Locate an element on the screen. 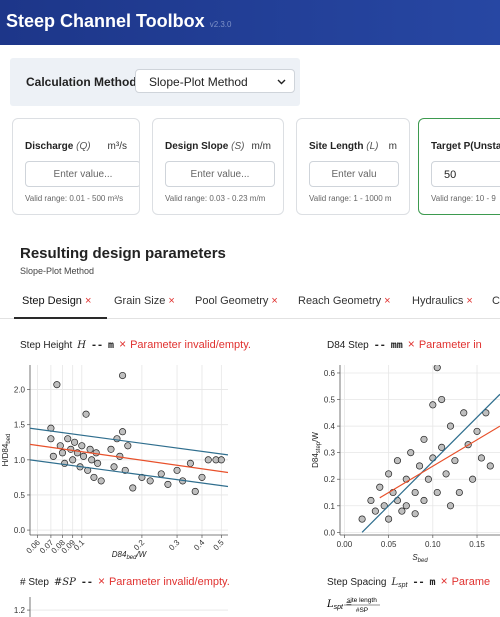  denominator: #SP is located at coordinates (362, 610).